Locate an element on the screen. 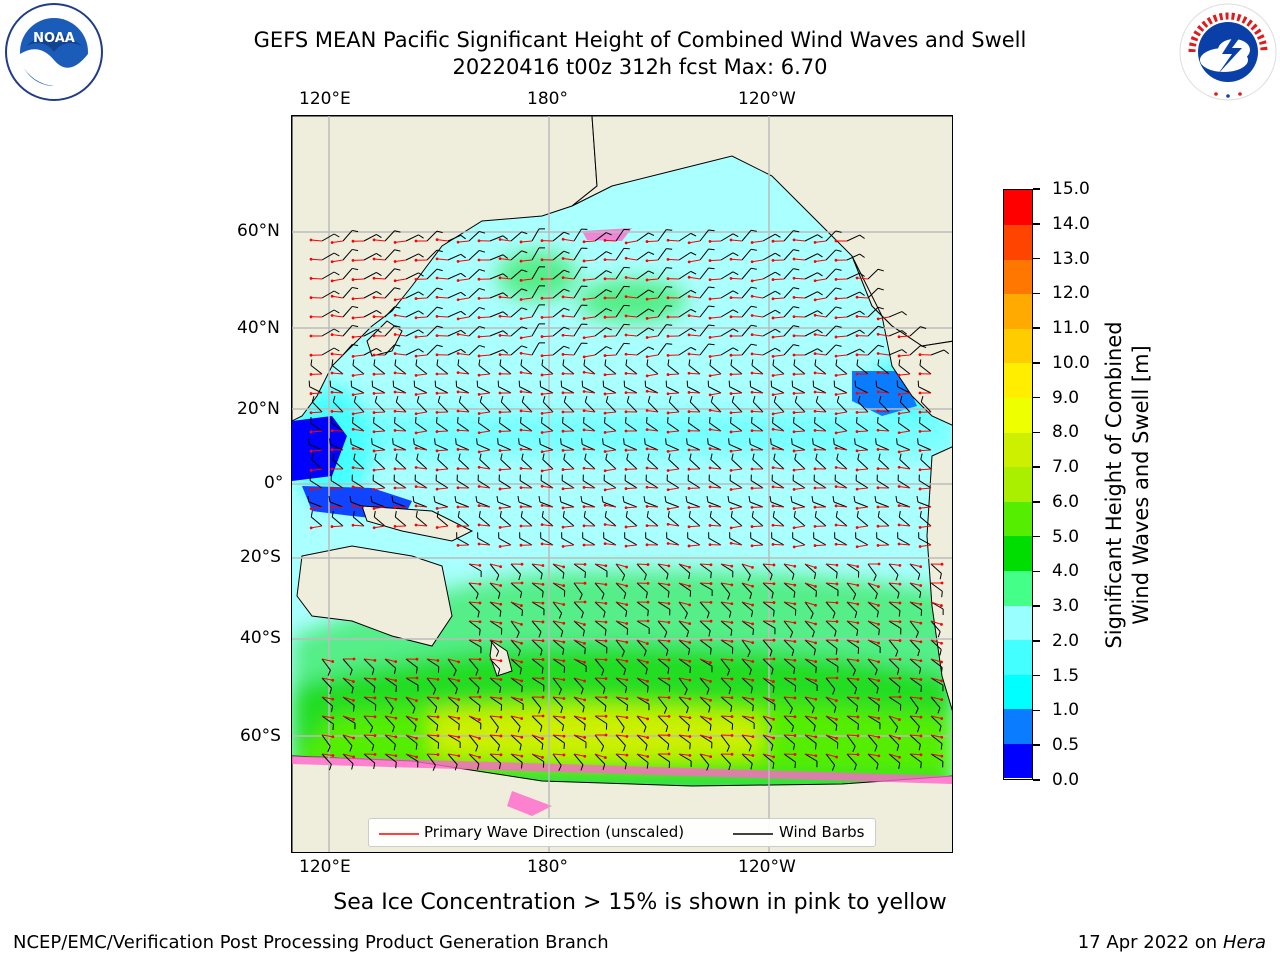 Image resolution: width=1280 pixels, height=960 pixels. footer-date: 17 Apr 2022 on Hera is located at coordinates (1172, 942).